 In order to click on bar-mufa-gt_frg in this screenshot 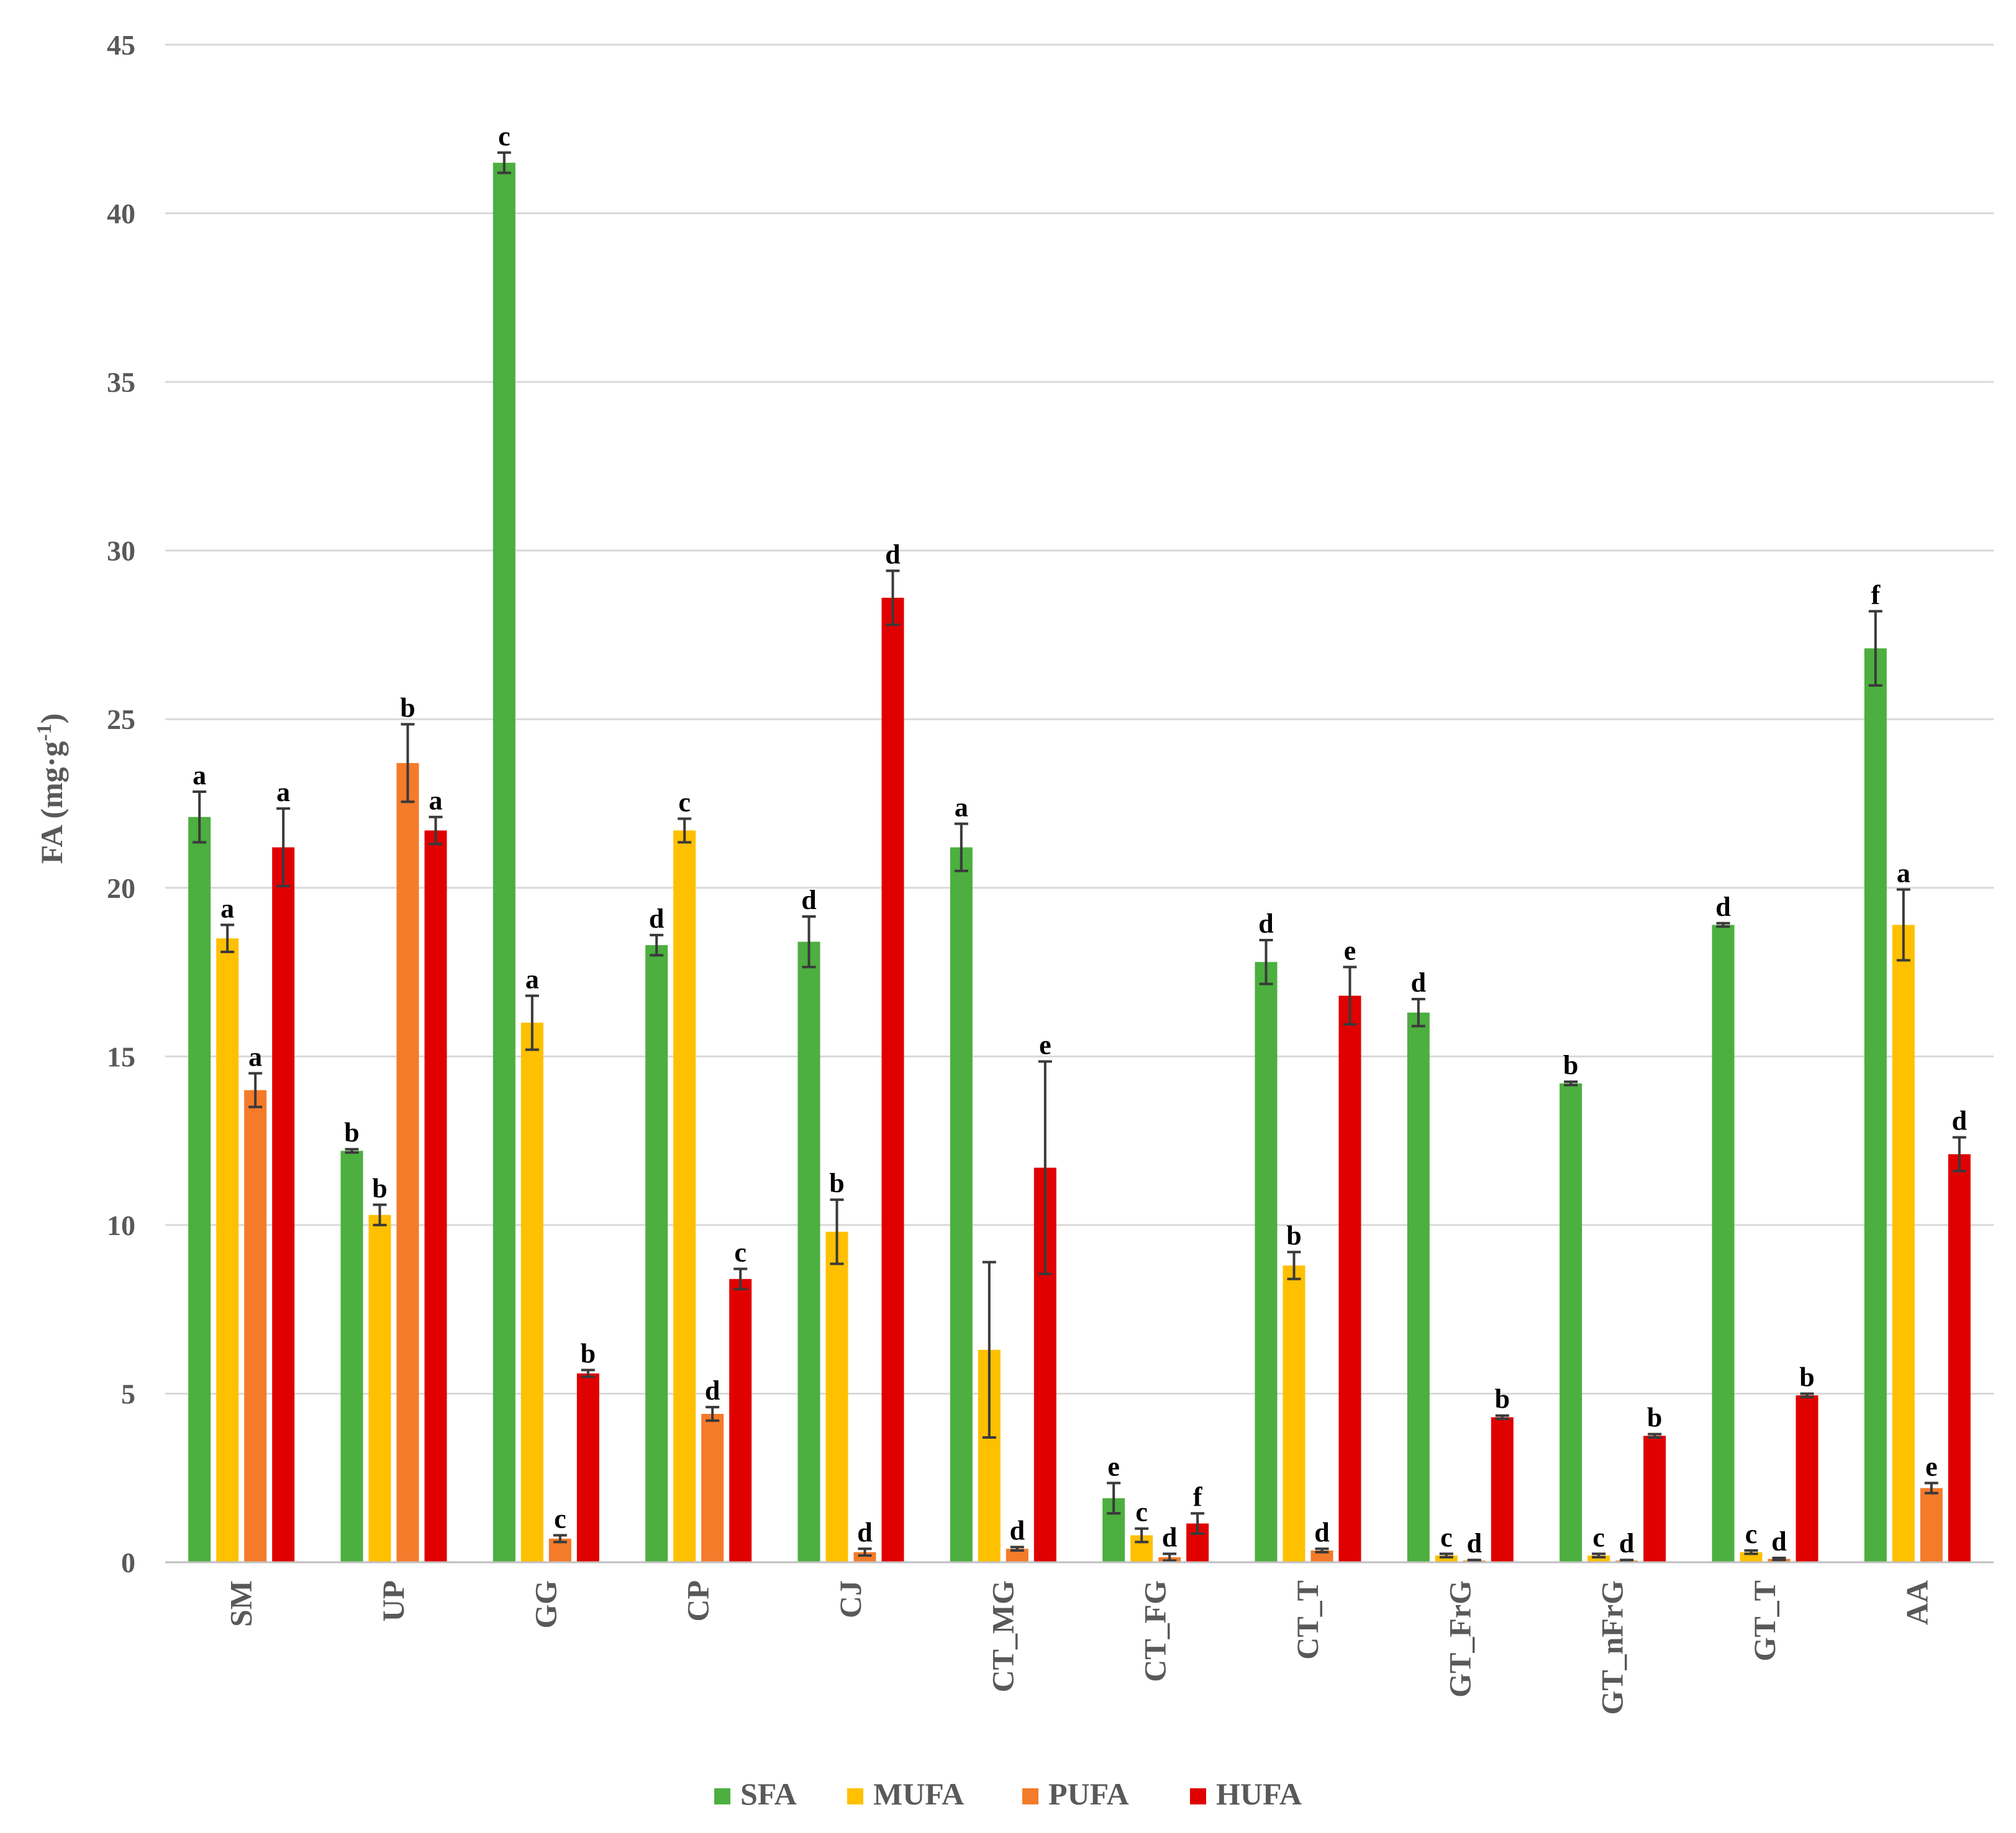, I will do `click(1446, 1558)`.